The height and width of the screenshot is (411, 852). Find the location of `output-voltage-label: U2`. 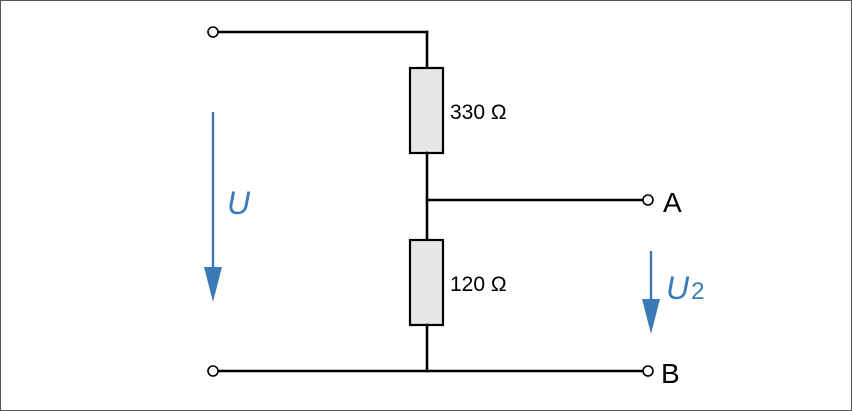

output-voltage-label: U2 is located at coordinates (685, 288).